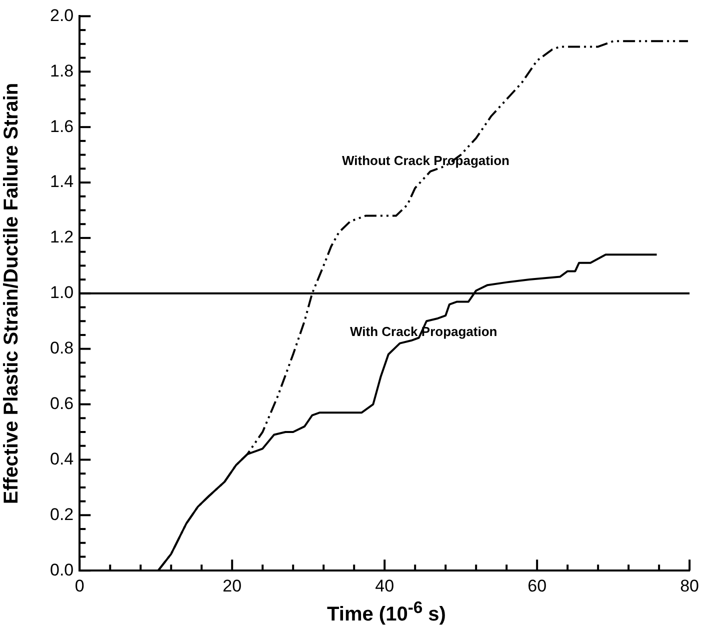 This screenshot has width=705, height=633. I want to click on y-tick-label: 1.2, so click(62, 237).